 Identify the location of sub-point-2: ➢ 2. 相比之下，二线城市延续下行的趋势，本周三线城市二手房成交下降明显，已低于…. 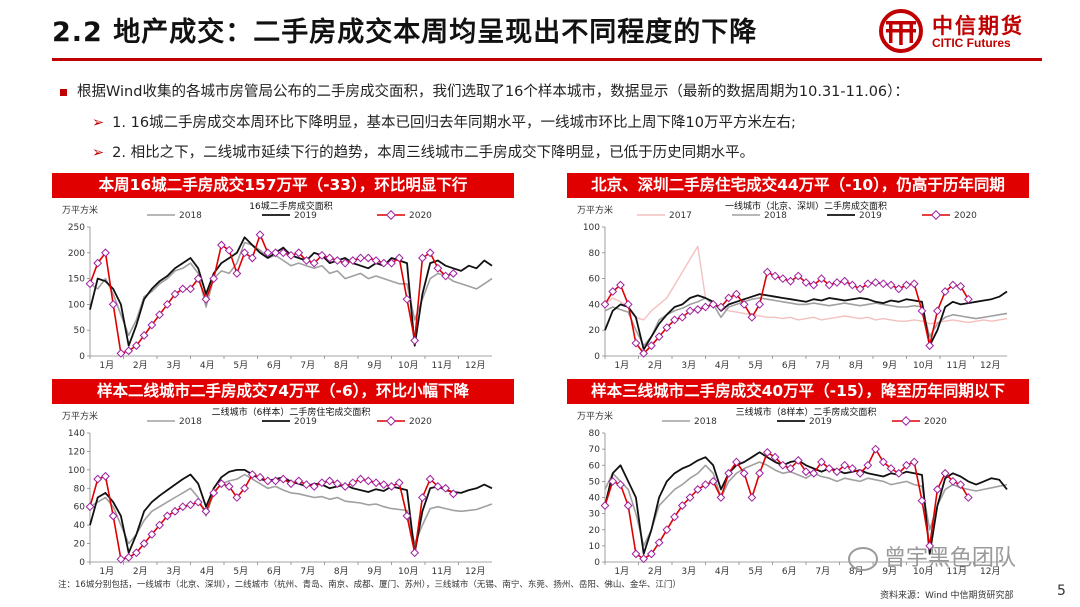
(423, 151).